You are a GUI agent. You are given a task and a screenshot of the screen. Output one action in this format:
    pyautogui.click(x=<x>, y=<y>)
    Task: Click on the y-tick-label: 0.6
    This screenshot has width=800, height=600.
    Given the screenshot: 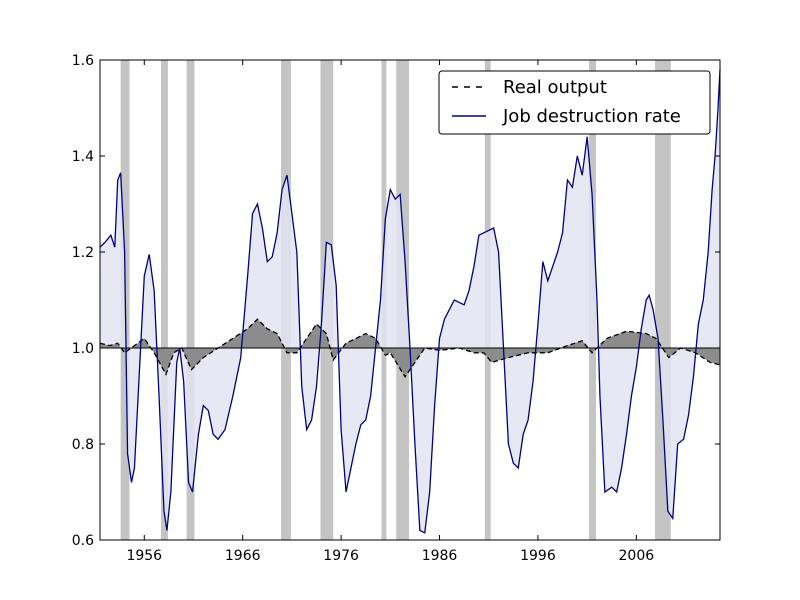 What is the action you would take?
    pyautogui.click(x=83, y=541)
    